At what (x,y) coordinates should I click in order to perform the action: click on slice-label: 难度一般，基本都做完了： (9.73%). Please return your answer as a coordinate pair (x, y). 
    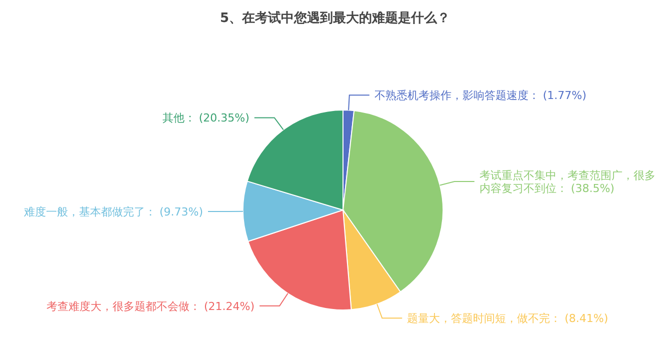
    Looking at the image, I should click on (114, 212).